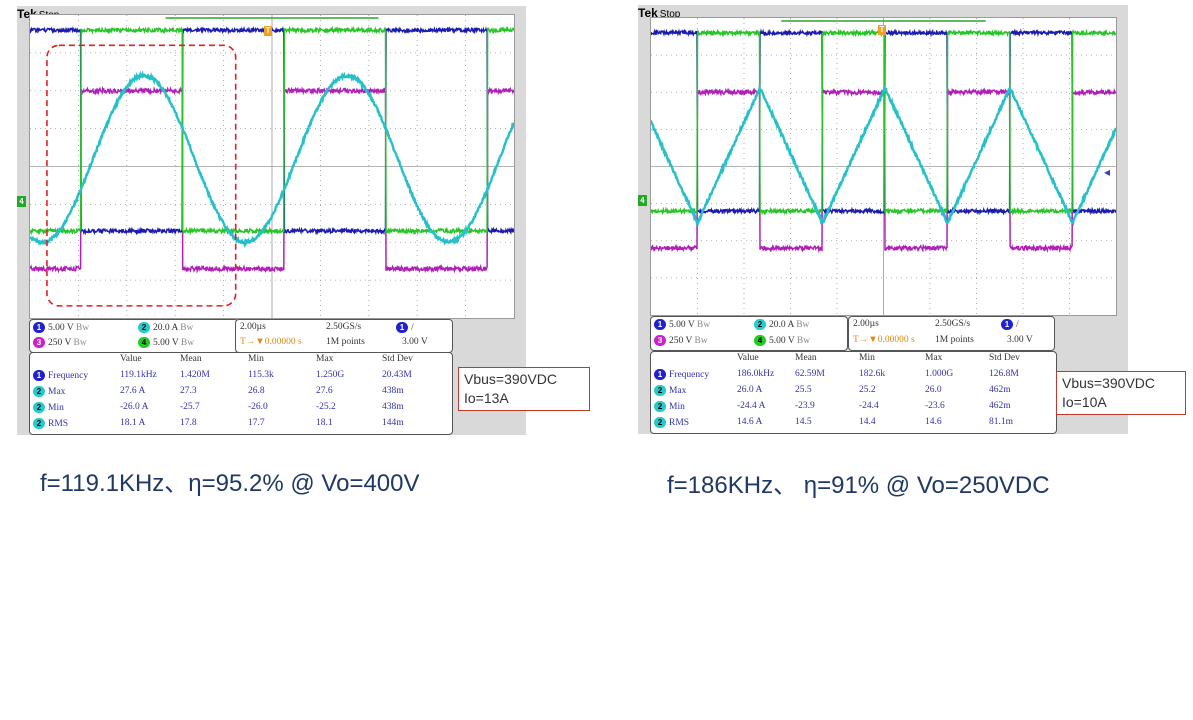 The width and height of the screenshot is (1193, 720). What do you see at coordinates (524, 389) in the screenshot?
I see `operating-conditions-note: Vbus=390VDC Io=13A` at bounding box center [524, 389].